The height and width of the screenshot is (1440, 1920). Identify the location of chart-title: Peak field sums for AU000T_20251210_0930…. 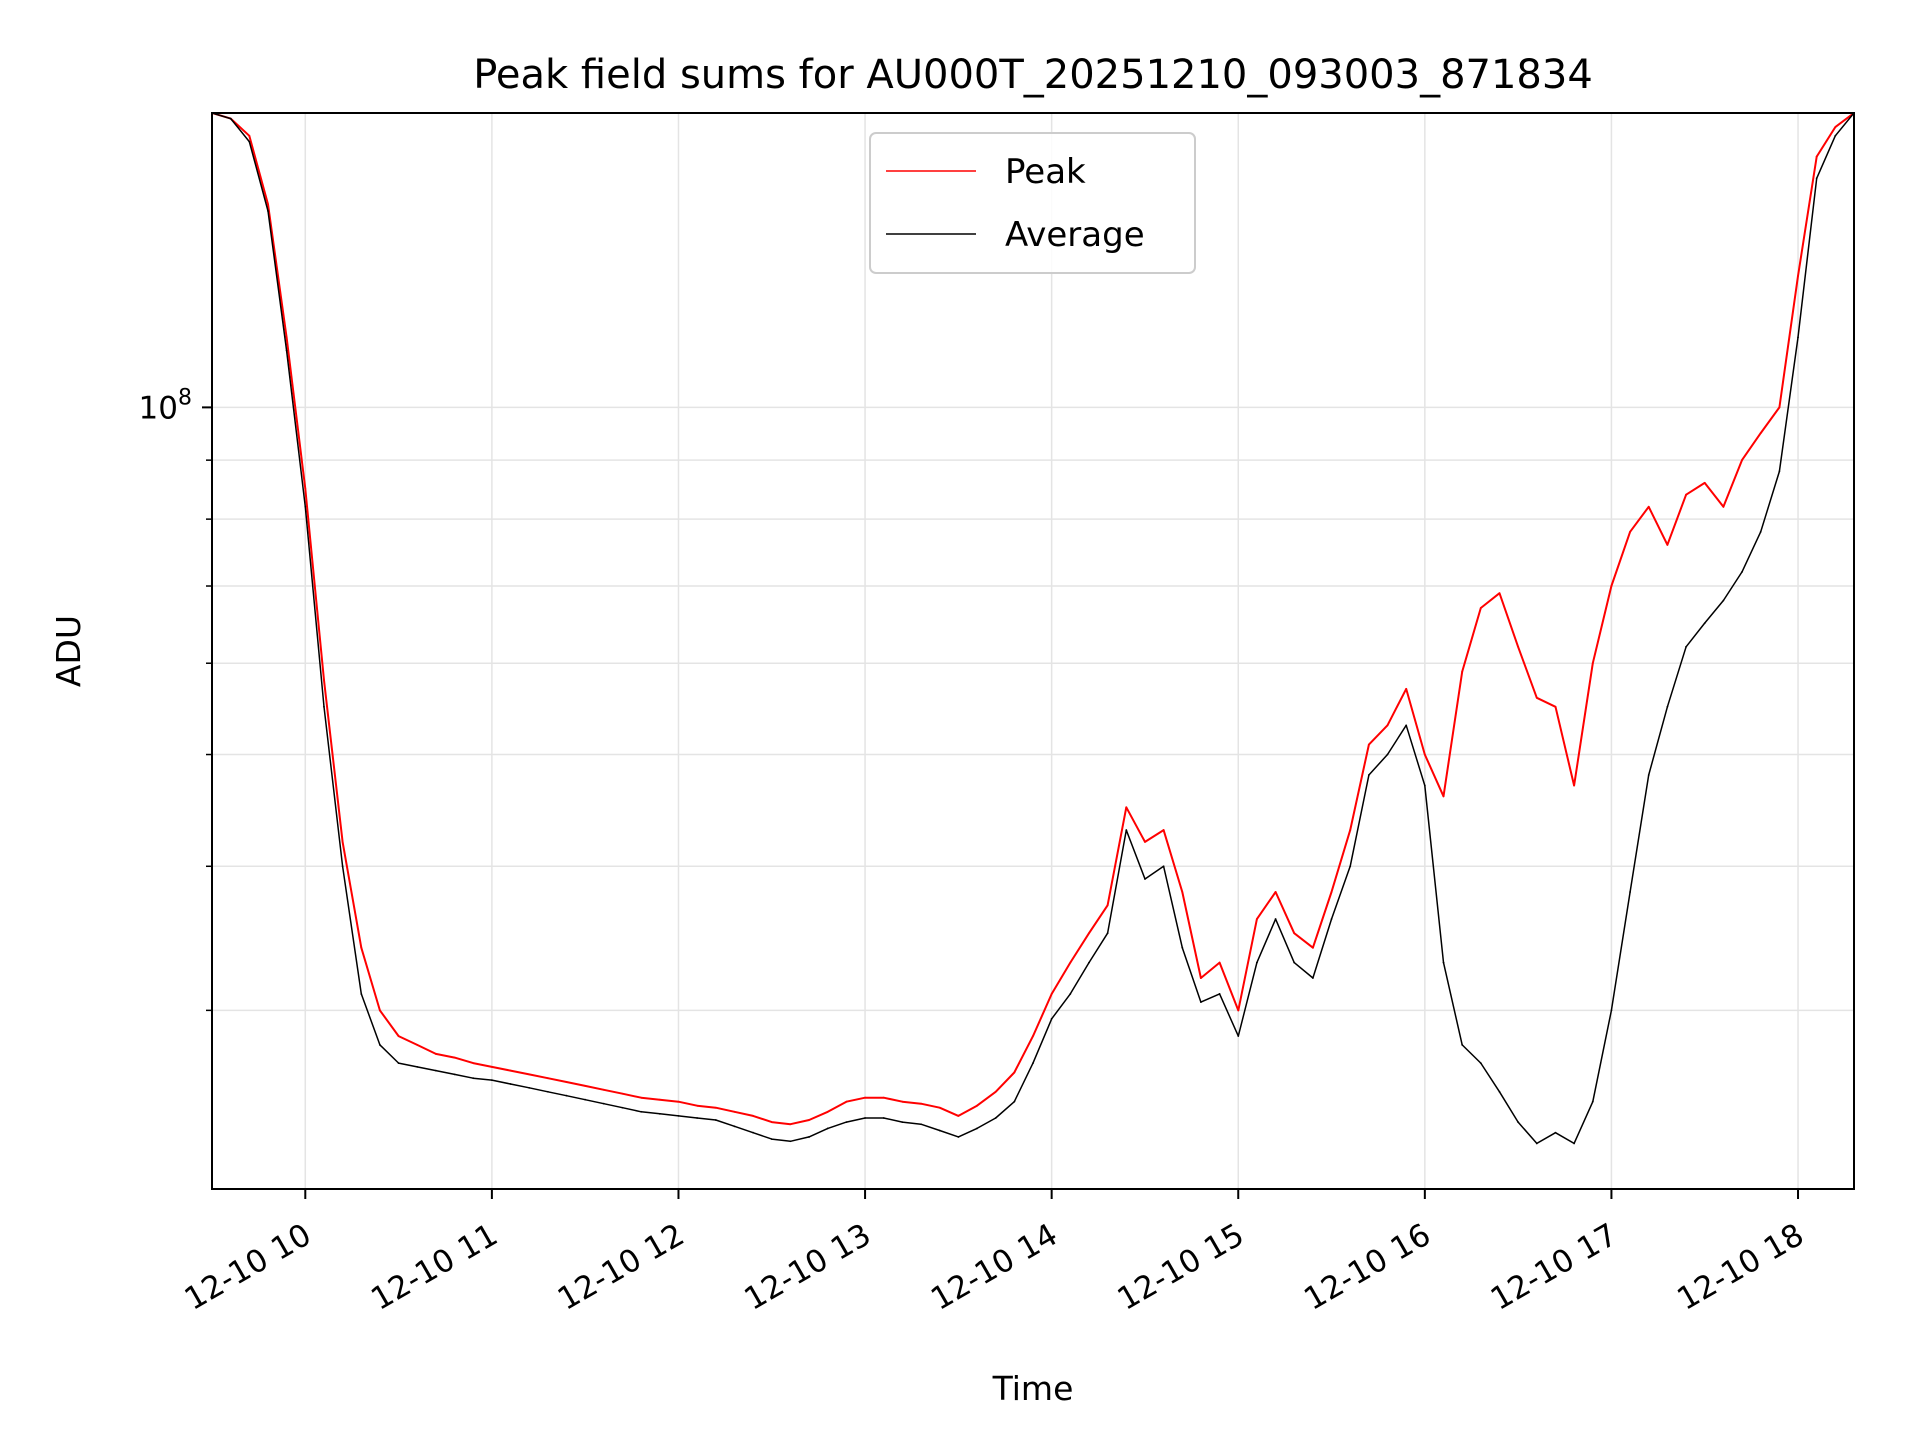
(1033, 75).